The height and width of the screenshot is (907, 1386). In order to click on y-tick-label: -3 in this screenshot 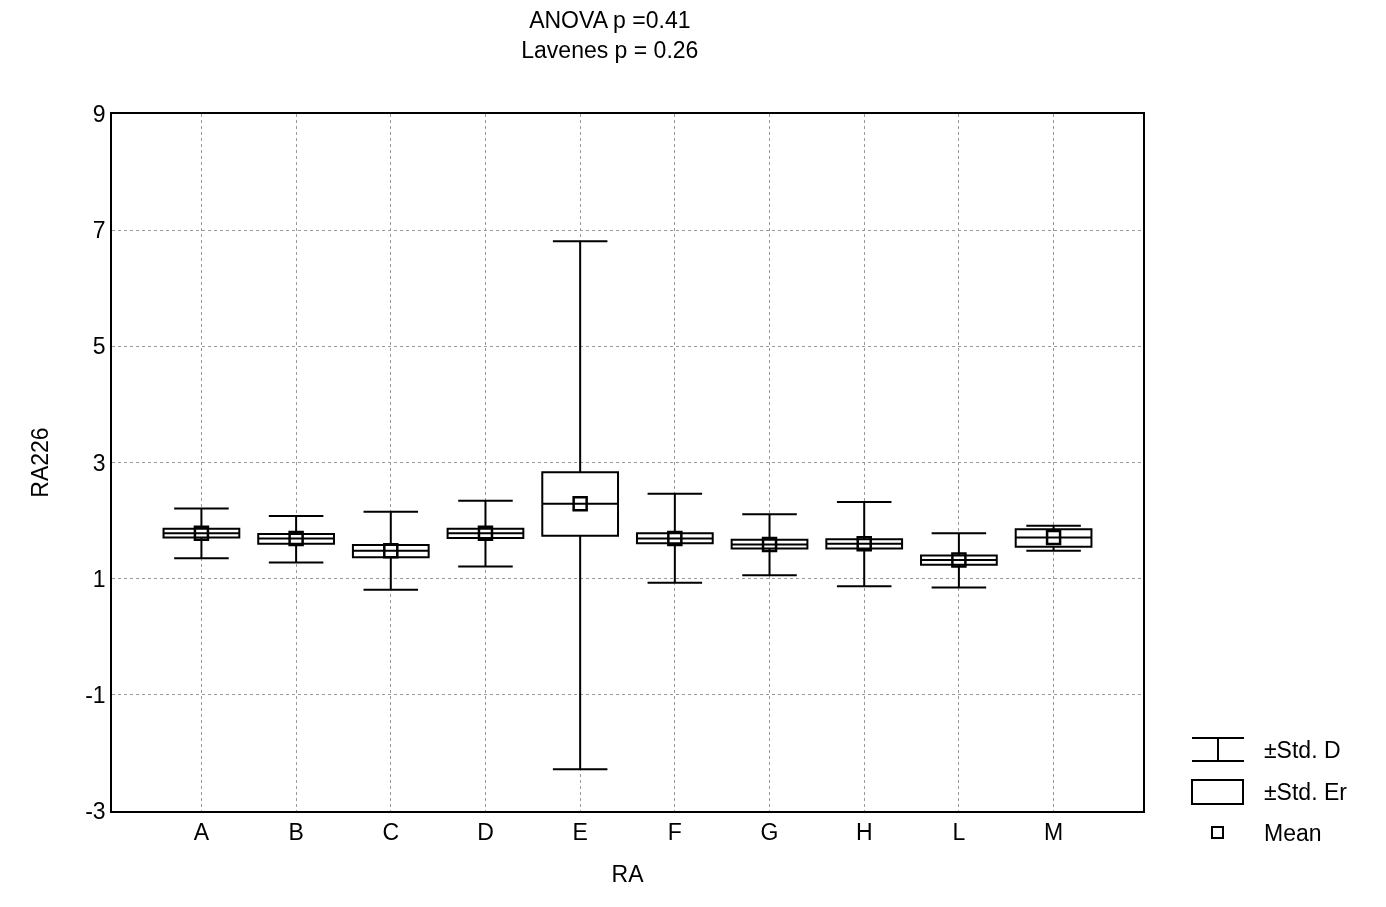, I will do `click(95, 811)`.